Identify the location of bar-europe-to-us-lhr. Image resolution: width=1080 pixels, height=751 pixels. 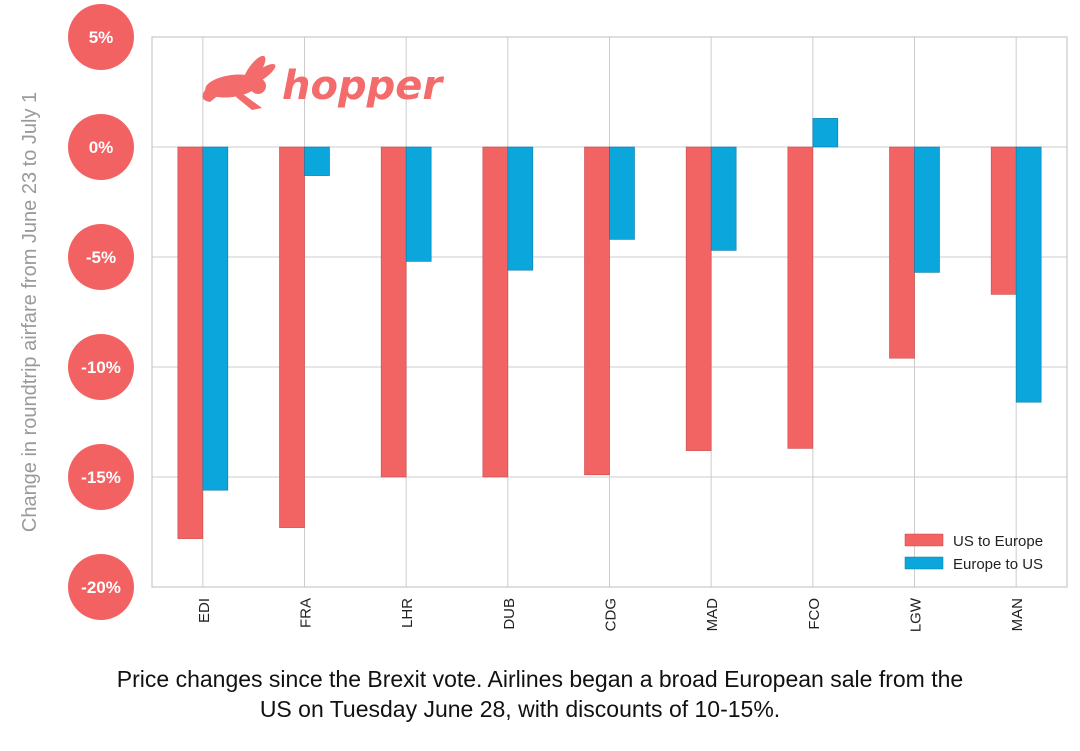
(418, 204).